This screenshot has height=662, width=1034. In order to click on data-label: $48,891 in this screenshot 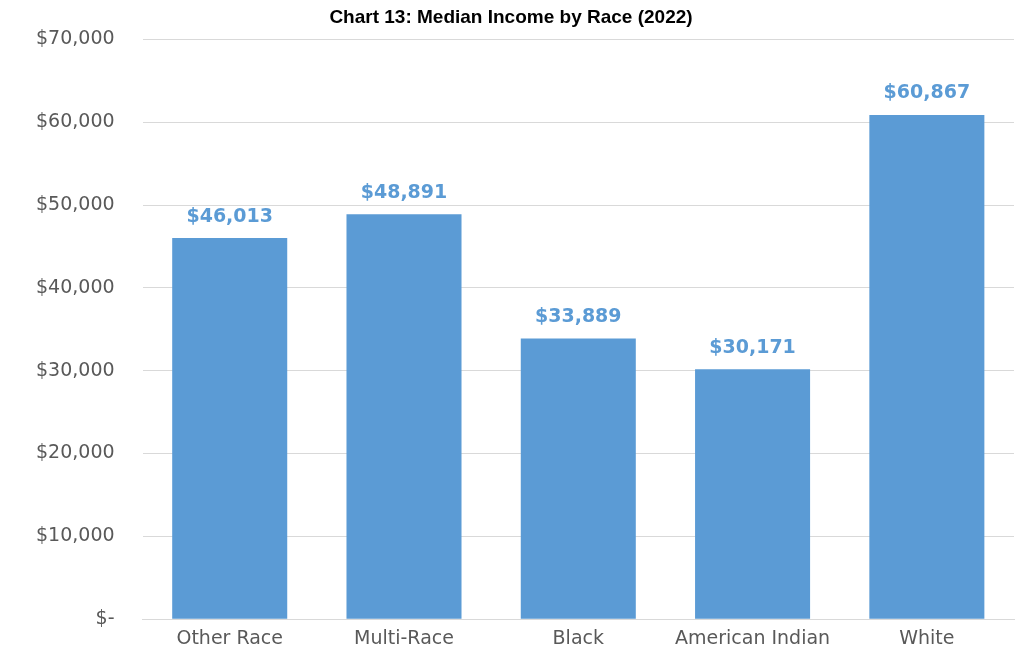, I will do `click(404, 190)`.